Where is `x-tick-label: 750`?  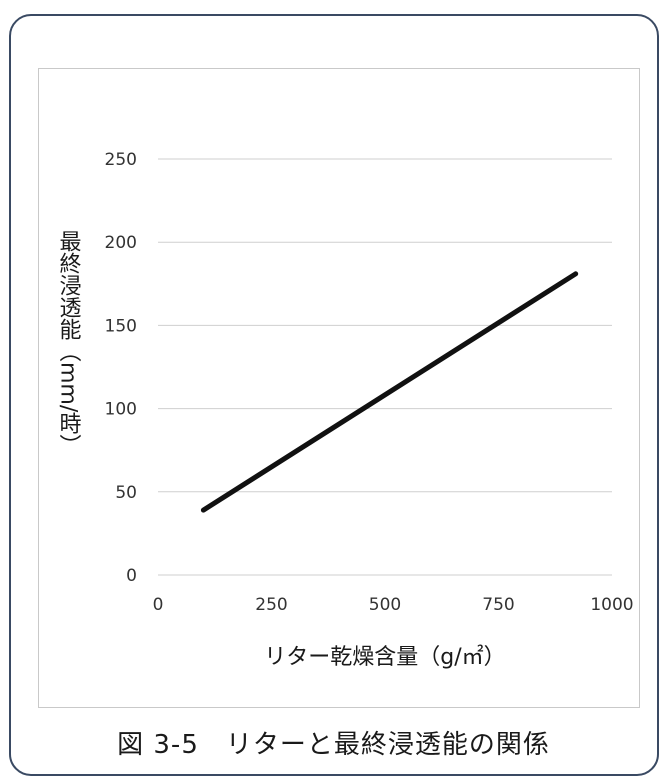 x-tick-label: 750 is located at coordinates (498, 605).